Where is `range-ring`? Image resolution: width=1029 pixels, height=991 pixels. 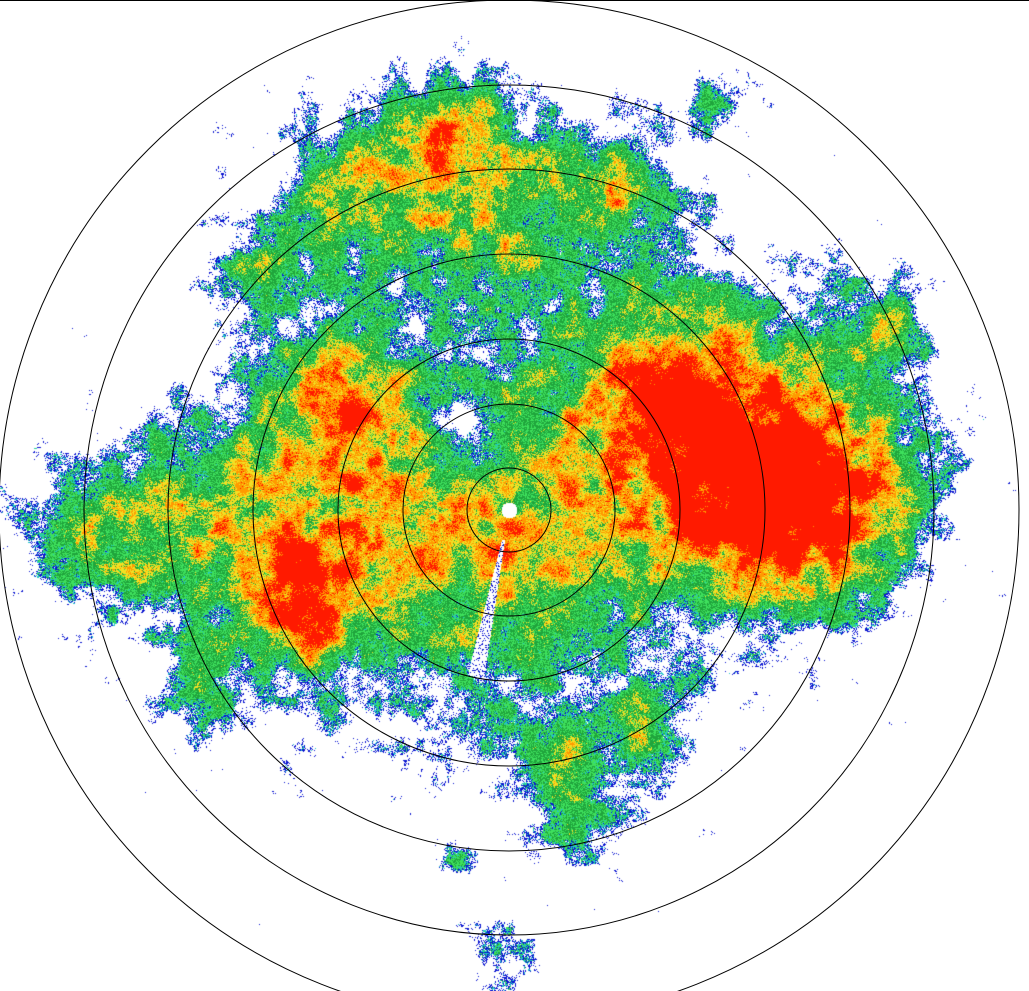
range-ring is located at coordinates (509, 510).